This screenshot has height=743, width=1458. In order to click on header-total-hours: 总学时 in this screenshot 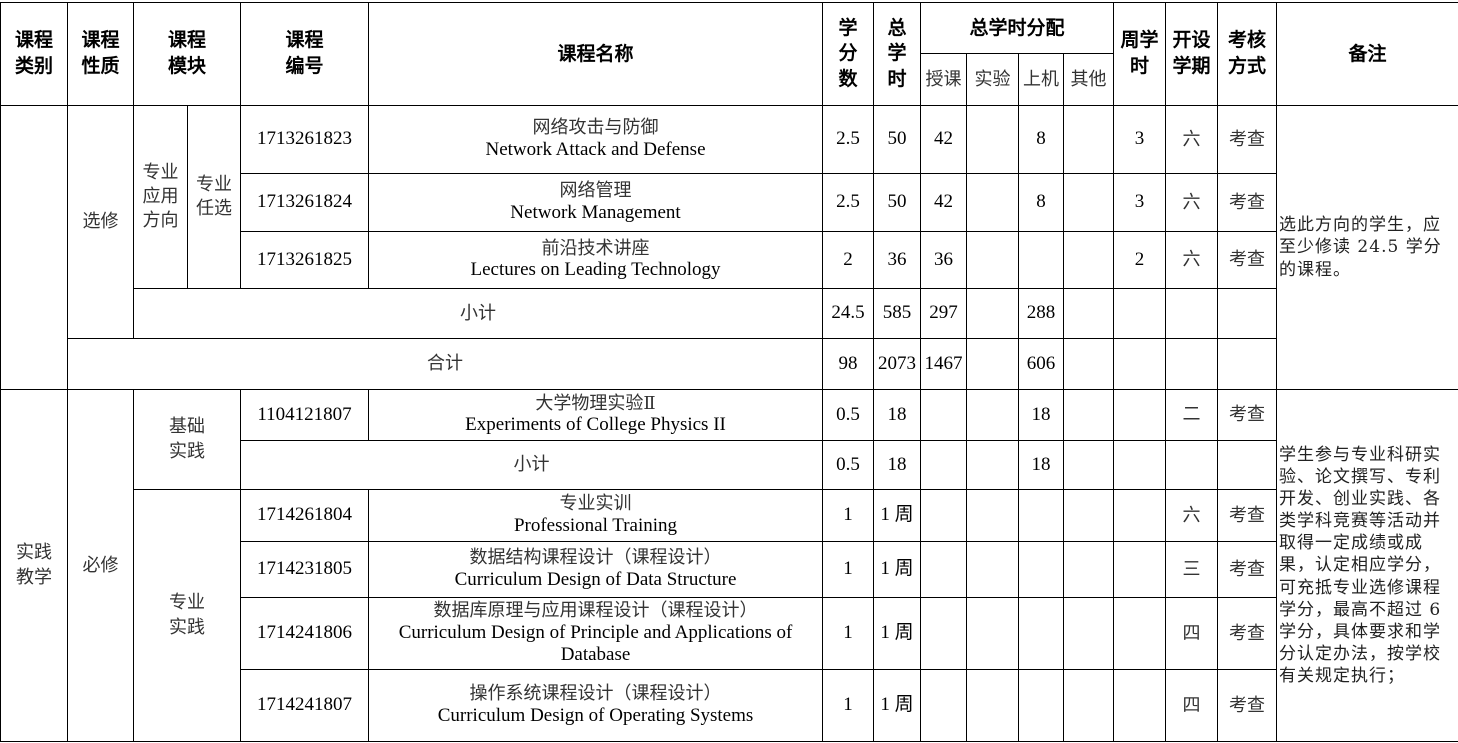, I will do `click(897, 54)`.